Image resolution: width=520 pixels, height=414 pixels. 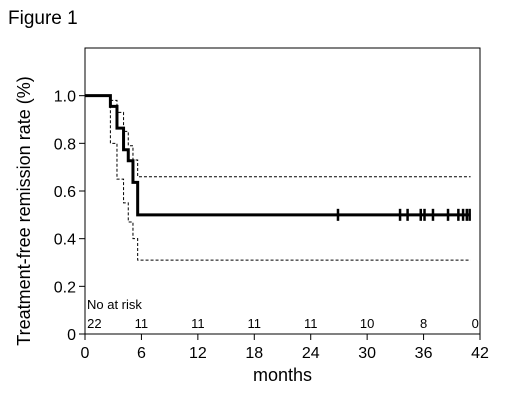 I want to click on at-risk-count: 0, so click(x=475, y=323).